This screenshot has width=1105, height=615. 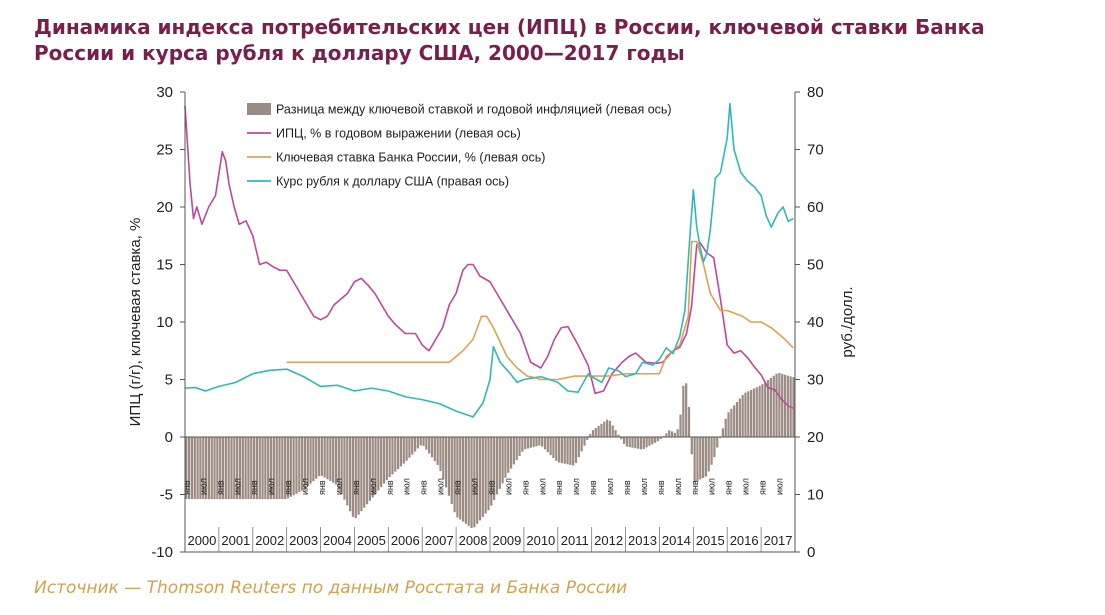 What do you see at coordinates (815, 437) in the screenshot?
I see `right-tick-label: 20` at bounding box center [815, 437].